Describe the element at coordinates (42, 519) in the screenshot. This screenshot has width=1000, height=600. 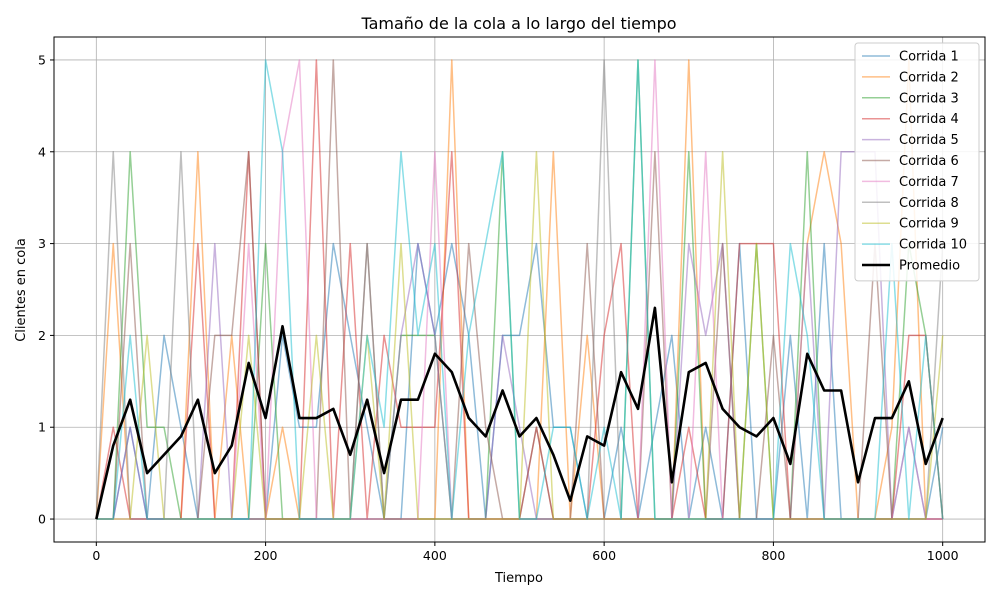
I see `y-tick-label: 0` at that location.